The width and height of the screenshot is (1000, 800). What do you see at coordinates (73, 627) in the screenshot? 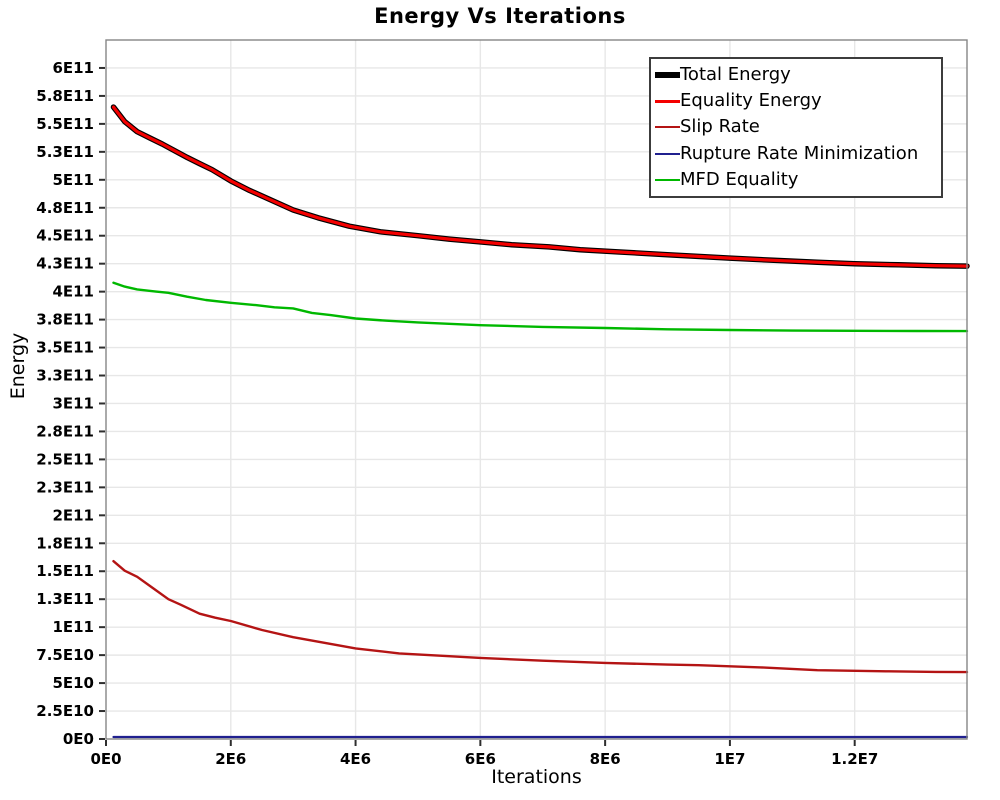
I see `y-tick-label: 1E11` at bounding box center [73, 627].